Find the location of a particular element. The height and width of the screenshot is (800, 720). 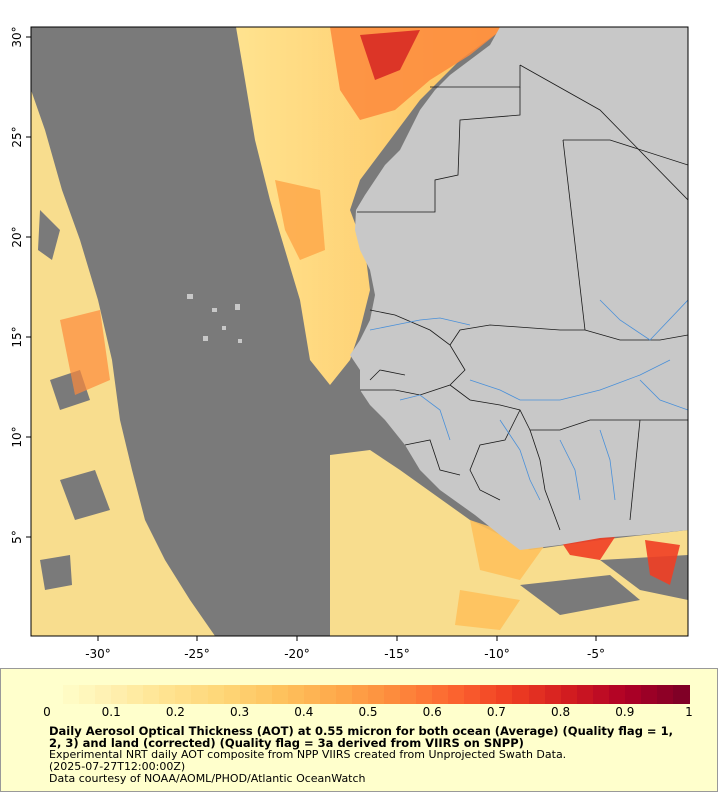

colorbar-tick-label: 0.8 is located at coordinates (561, 712).